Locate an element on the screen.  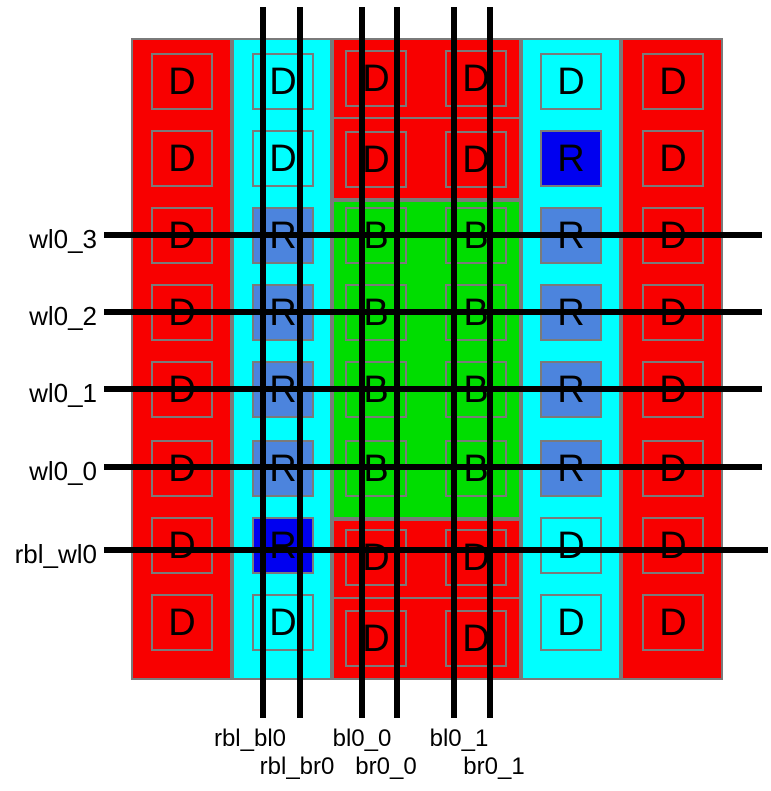
cell-bitcell-column-1-row8-D: D is located at coordinates (476, 638).